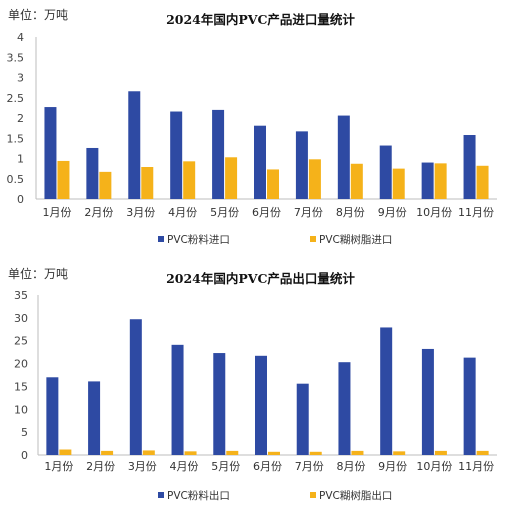 This screenshot has height=518, width=521. What do you see at coordinates (198, 495) in the screenshot?
I see `legend-label: PVC粉料出口` at bounding box center [198, 495].